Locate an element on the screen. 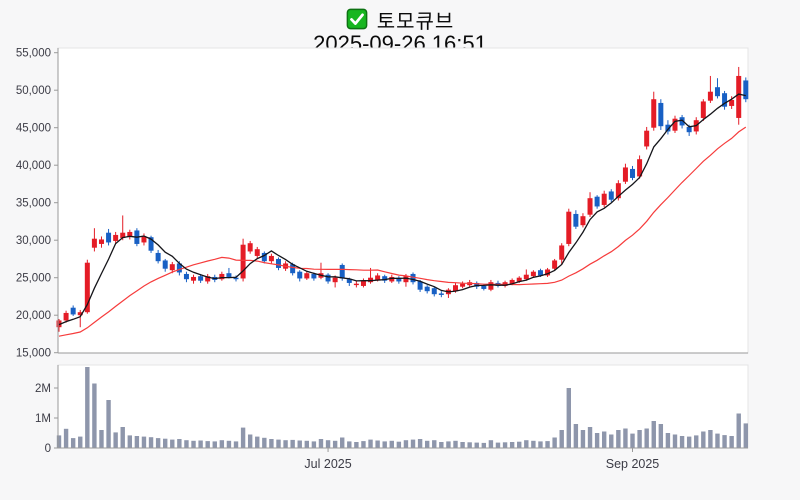  volume-tick-label: 1M is located at coordinates (43, 419).